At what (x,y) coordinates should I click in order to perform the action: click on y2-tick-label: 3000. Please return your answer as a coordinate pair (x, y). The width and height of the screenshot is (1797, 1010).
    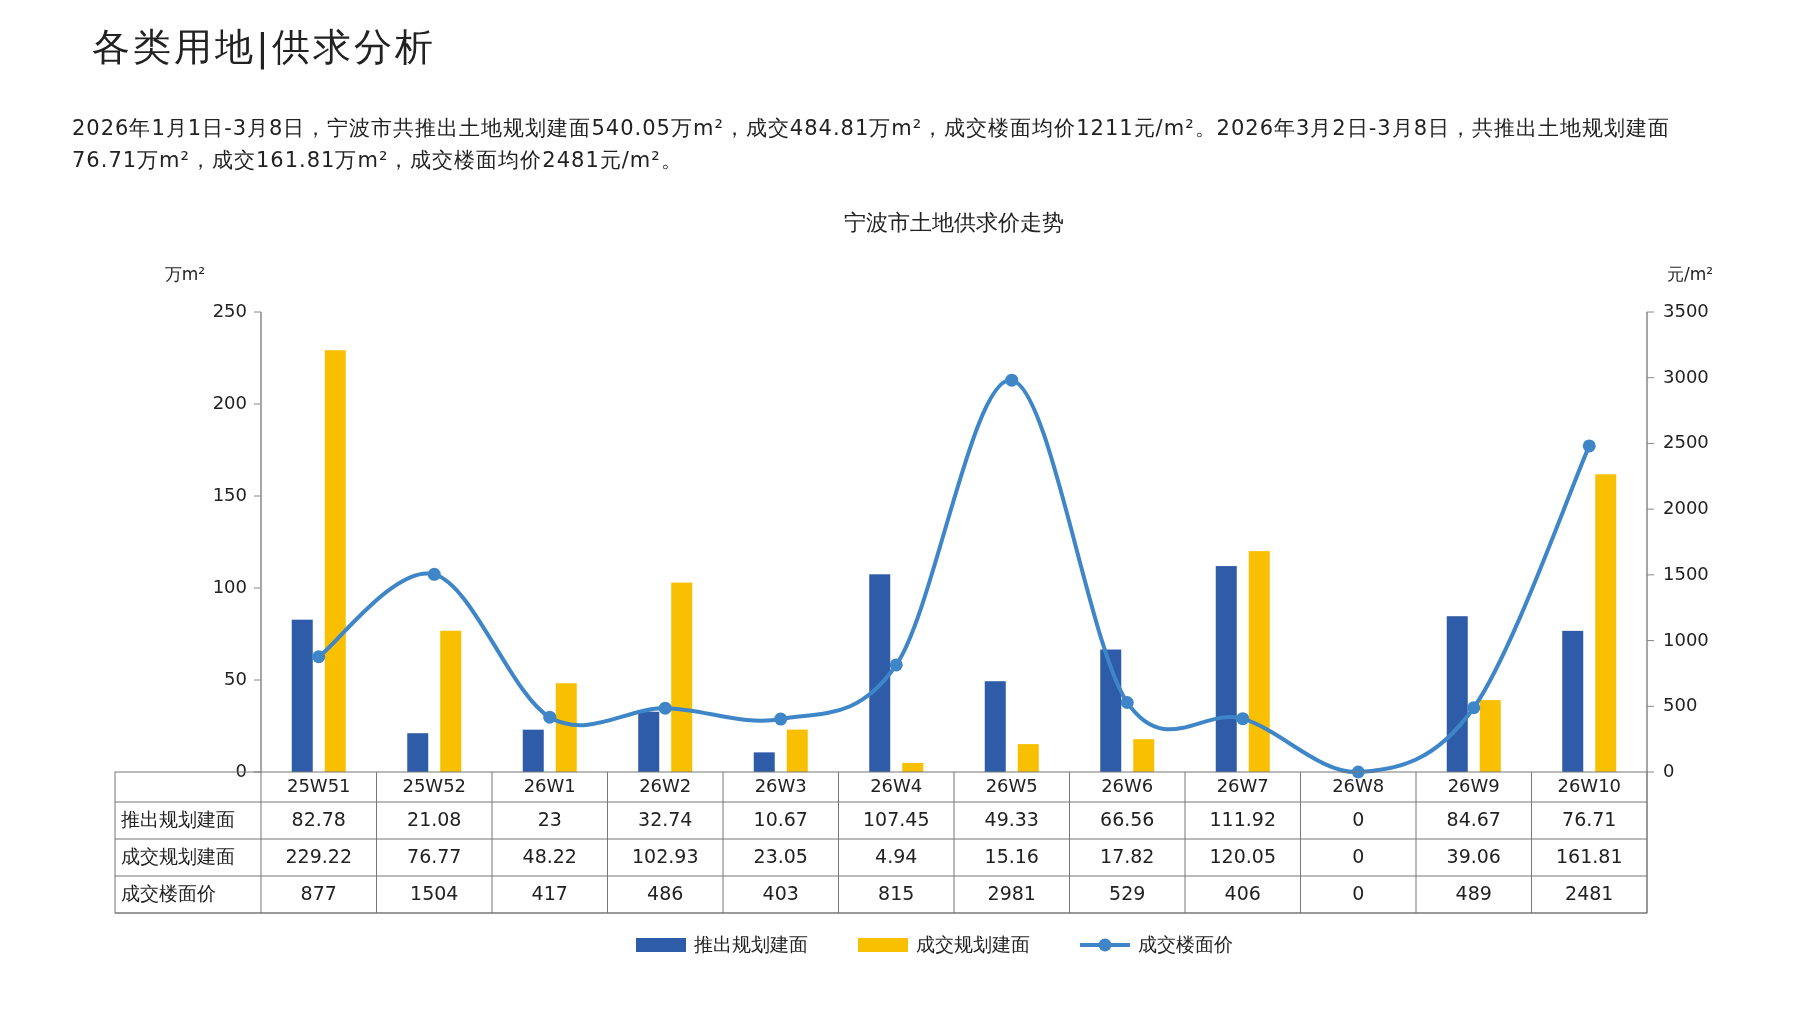
    Looking at the image, I should click on (1686, 376).